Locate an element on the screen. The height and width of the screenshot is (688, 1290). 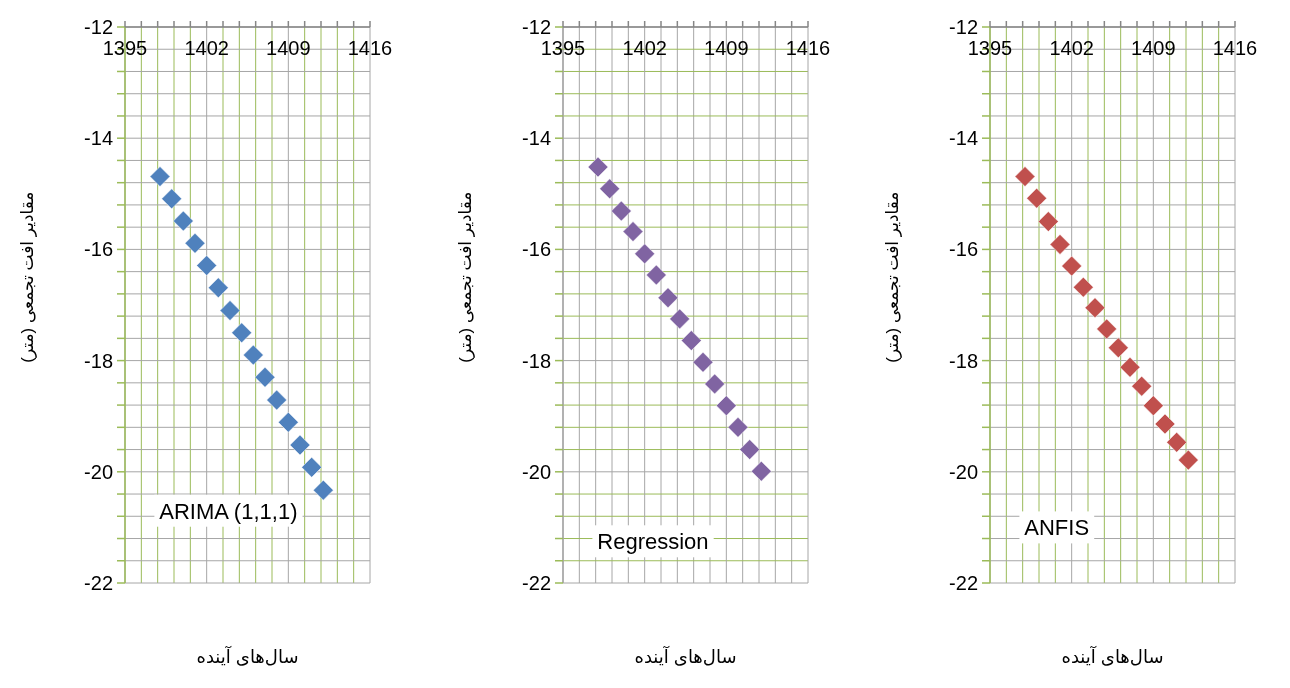
text: ANFIS is located at coordinates (1057, 528).